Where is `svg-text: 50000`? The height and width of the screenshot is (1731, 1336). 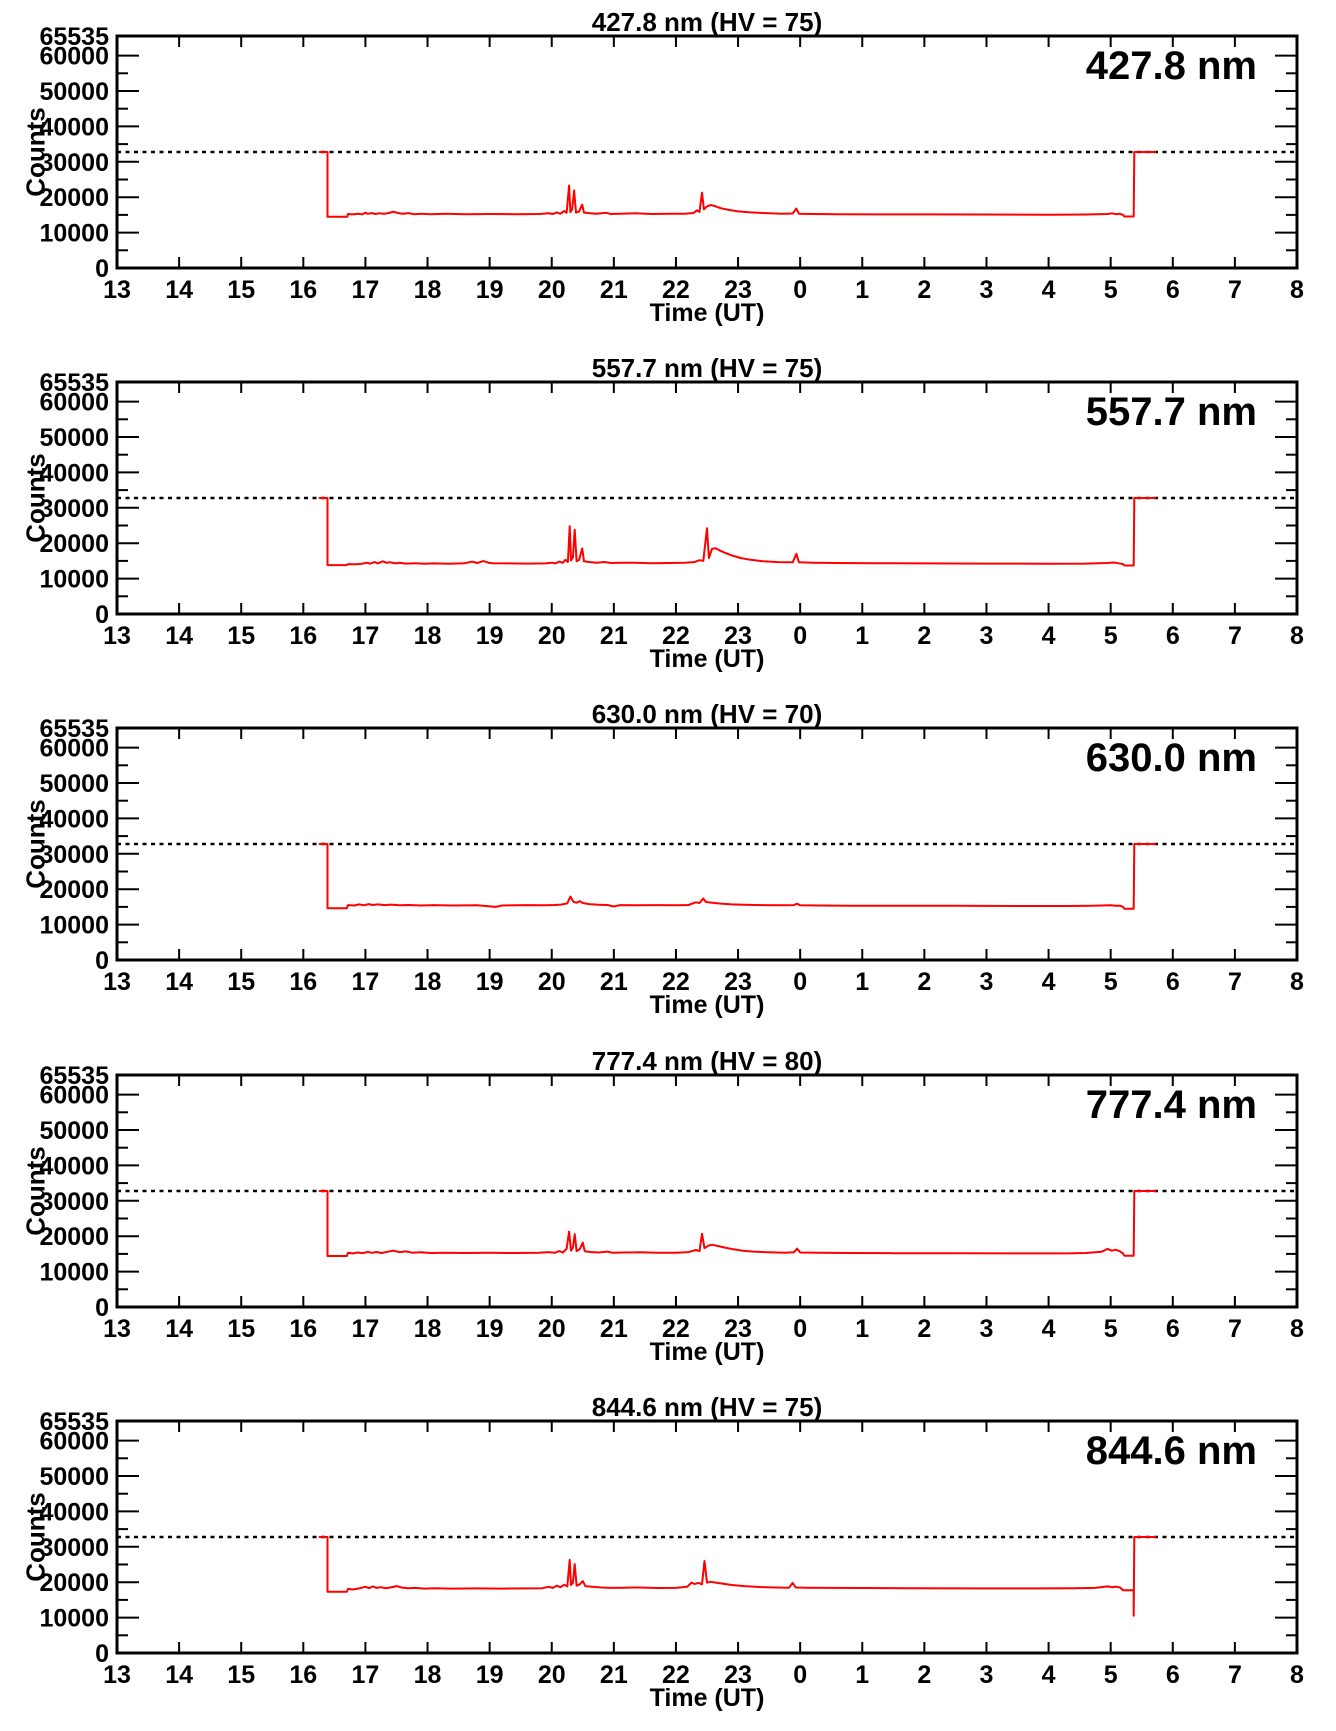
svg-text: 50000 is located at coordinates (74, 1477).